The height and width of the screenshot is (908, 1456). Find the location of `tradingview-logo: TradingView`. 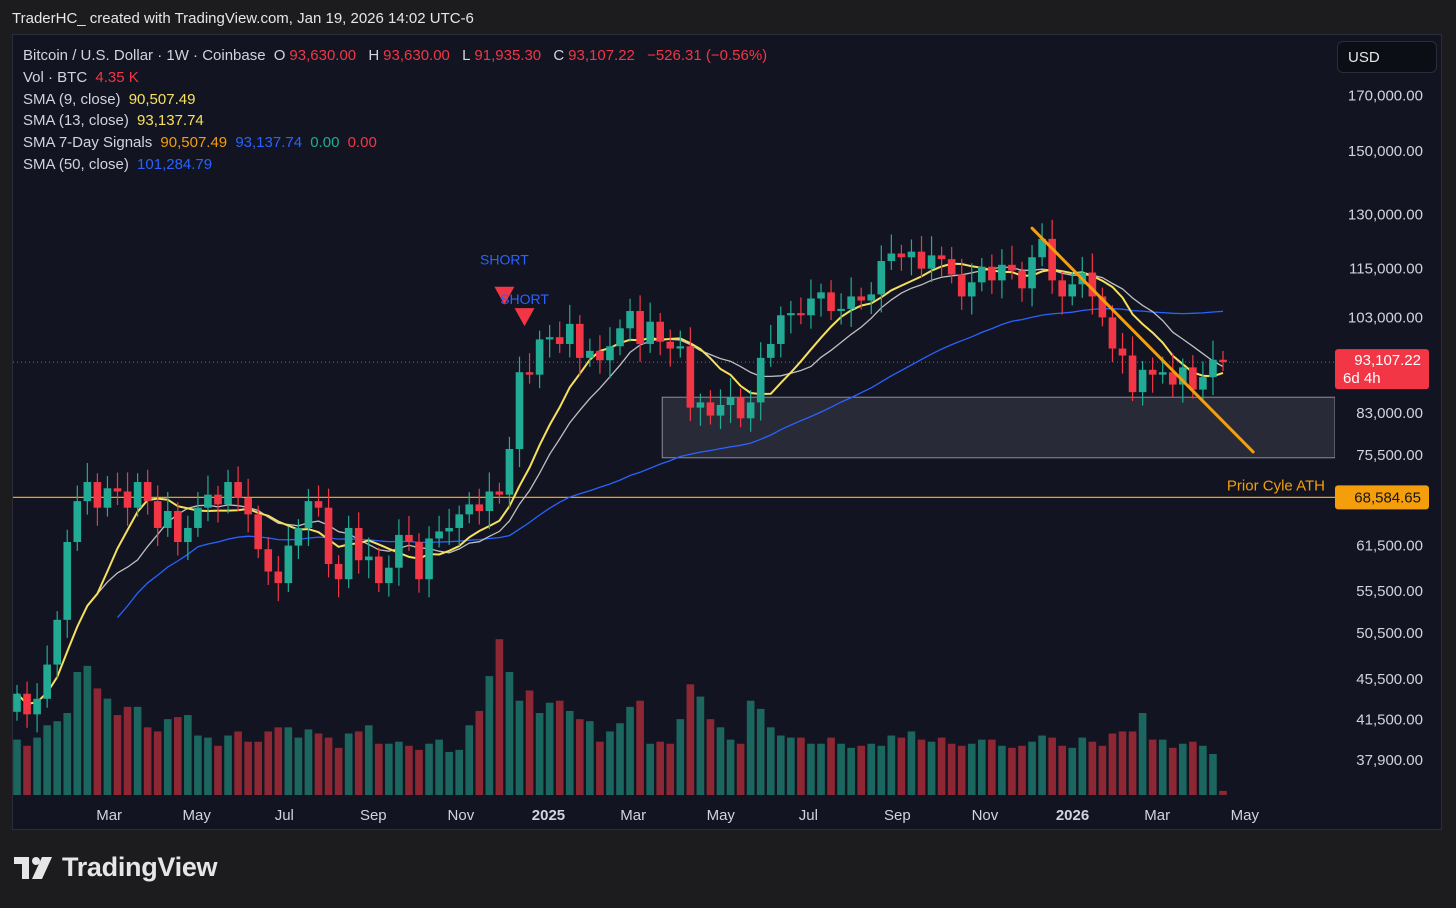

tradingview-logo: TradingView is located at coordinates (116, 867).